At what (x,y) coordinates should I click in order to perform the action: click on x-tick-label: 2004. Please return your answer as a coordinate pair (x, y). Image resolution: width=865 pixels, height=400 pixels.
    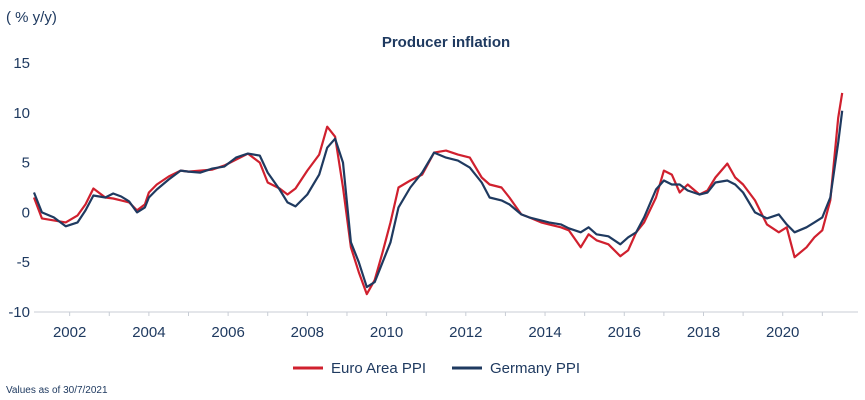
    Looking at the image, I should click on (148, 332).